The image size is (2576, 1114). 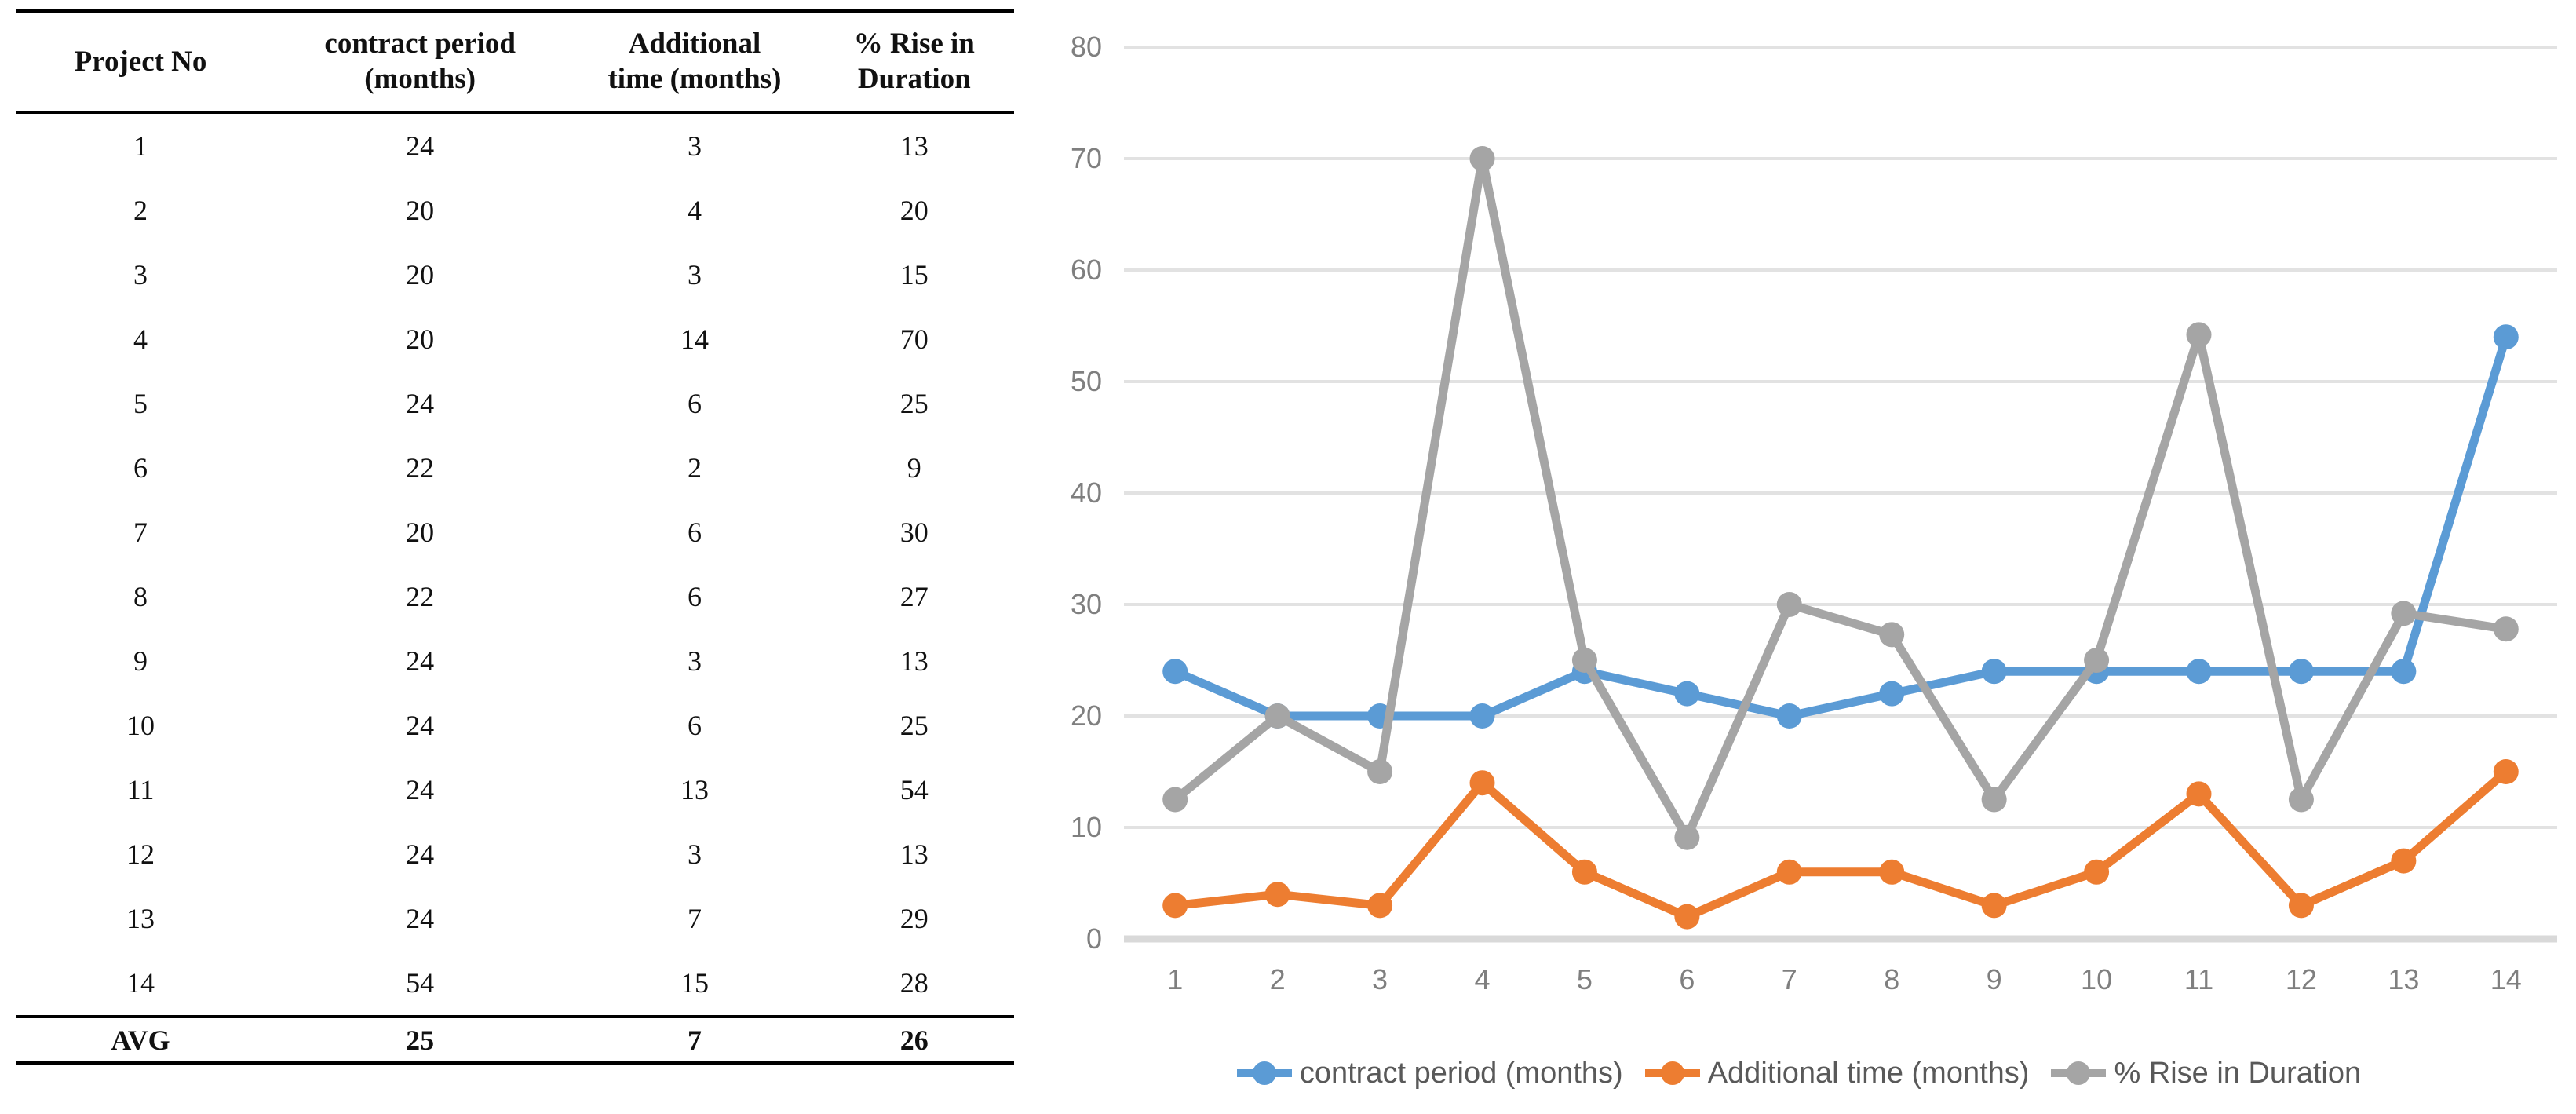 What do you see at coordinates (914, 339) in the screenshot?
I see `table-cell: 70` at bounding box center [914, 339].